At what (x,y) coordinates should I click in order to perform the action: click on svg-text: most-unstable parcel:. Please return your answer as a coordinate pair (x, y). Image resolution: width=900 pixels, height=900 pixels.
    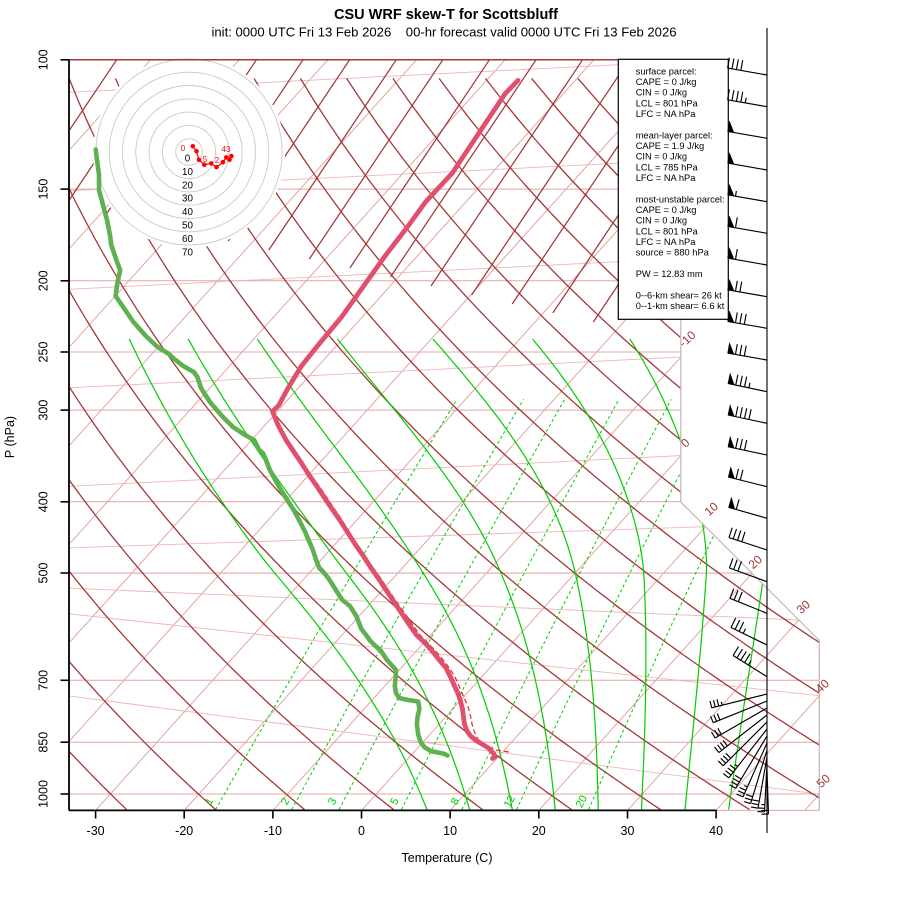
    Looking at the image, I should click on (680, 199).